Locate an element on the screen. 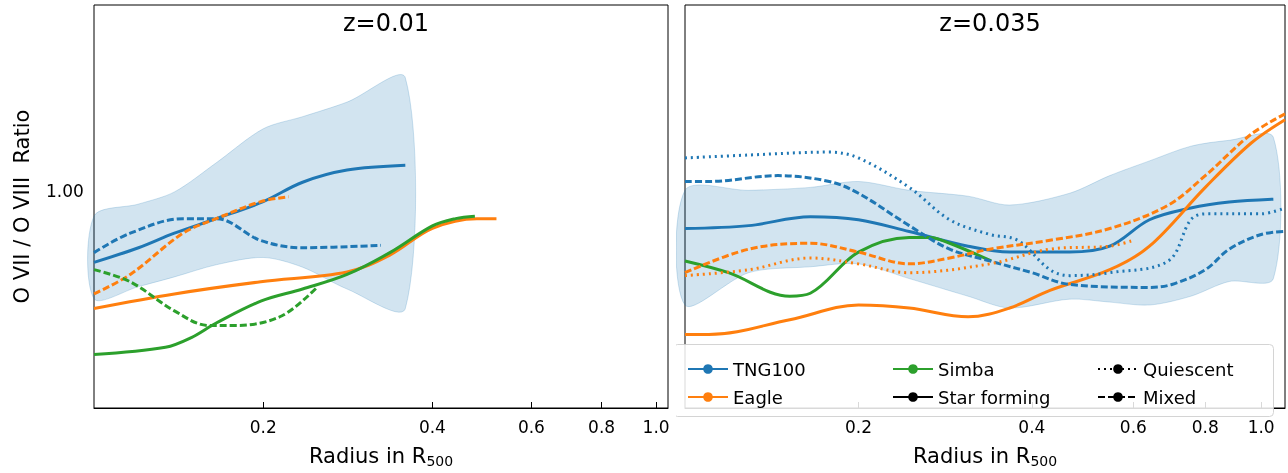 This screenshot has width=1288, height=473. legend-label: Eagle is located at coordinates (758, 397).